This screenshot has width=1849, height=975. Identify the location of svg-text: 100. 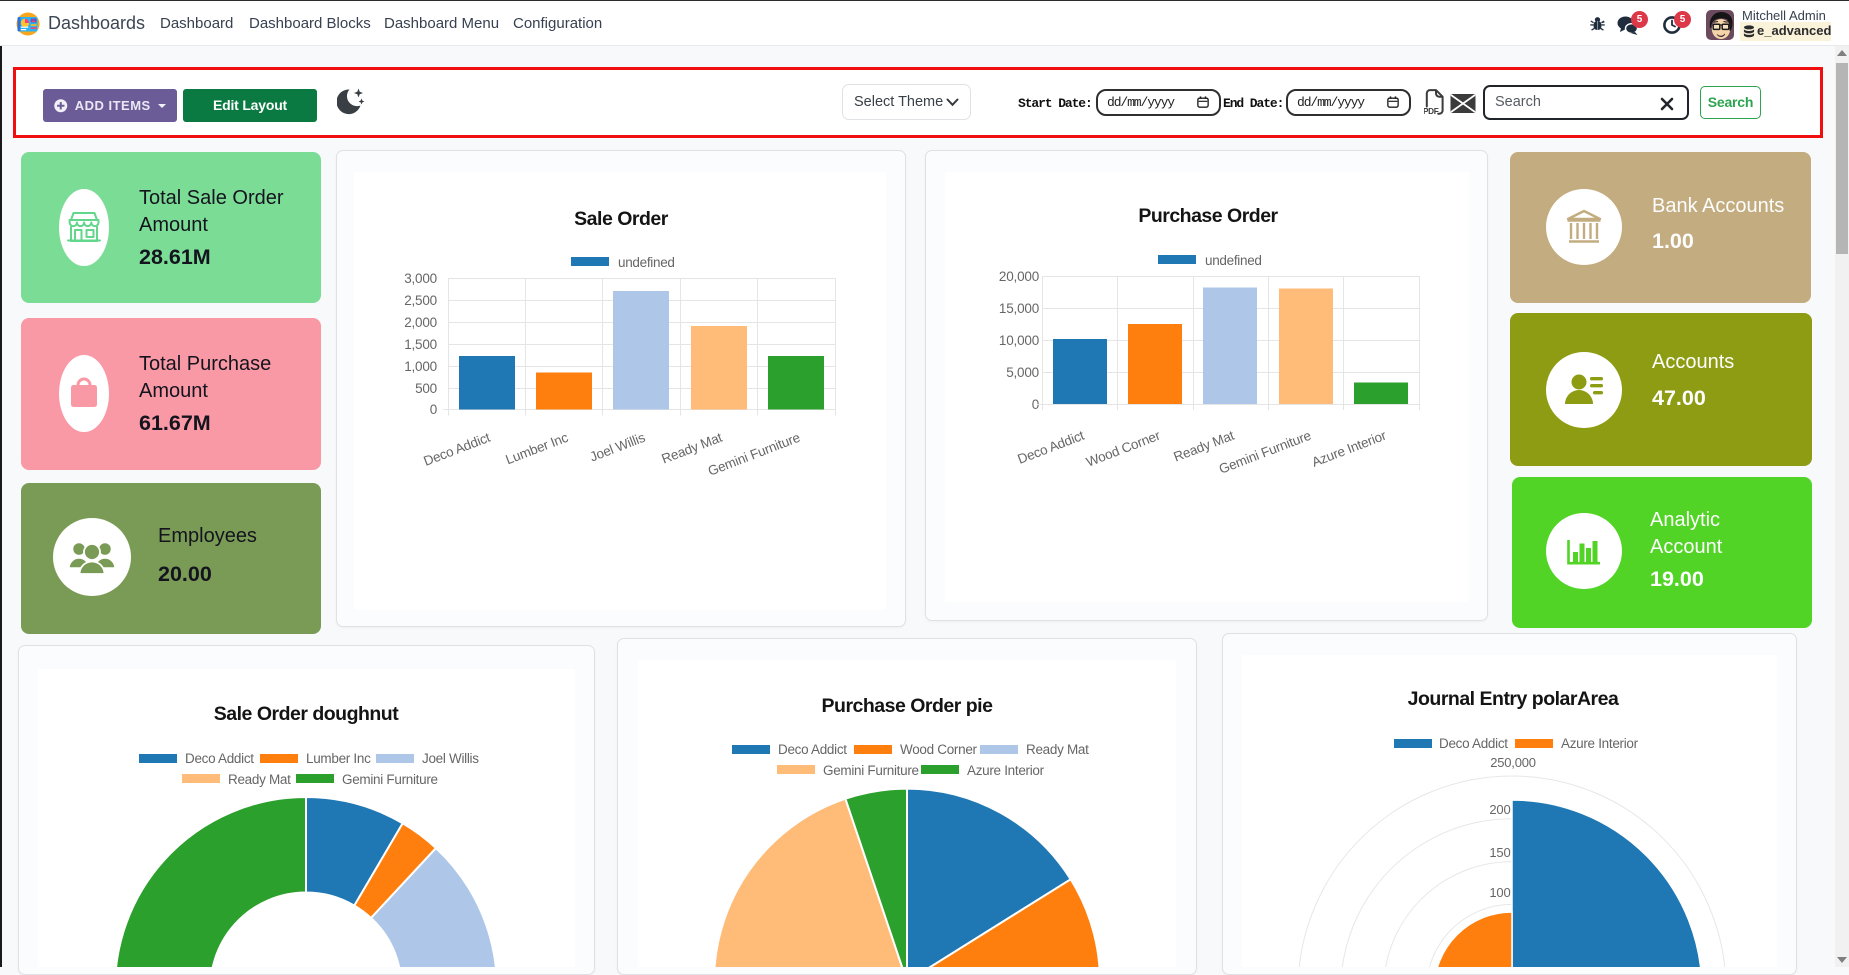
(1499, 892).